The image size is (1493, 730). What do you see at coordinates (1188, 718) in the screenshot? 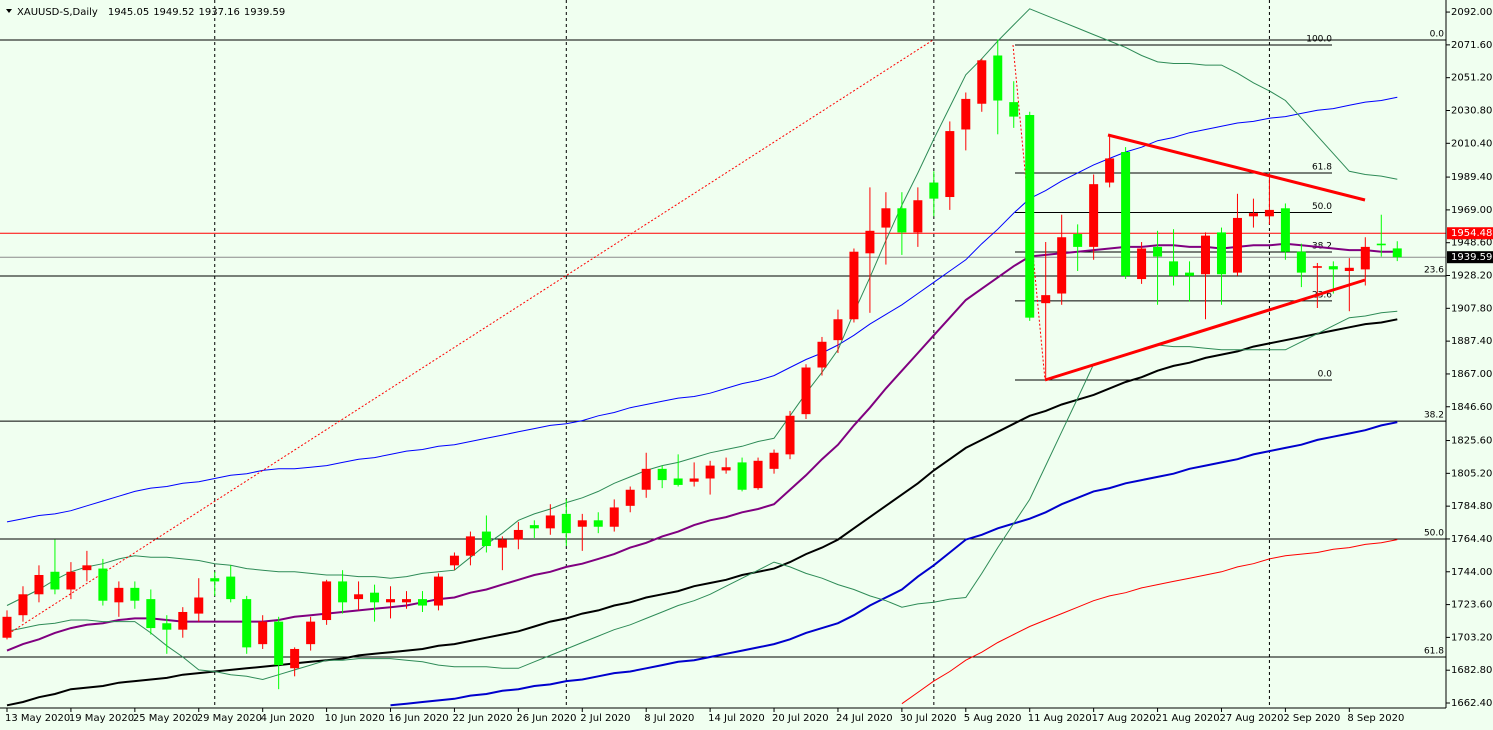
I see `x-tick-label: 21 Aug 2020` at bounding box center [1188, 718].